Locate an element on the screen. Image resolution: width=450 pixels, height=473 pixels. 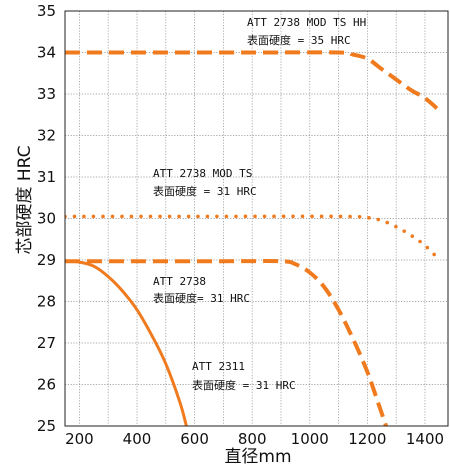
series-annotation-name: ATT 2738 MOD TS is located at coordinates (202, 173).